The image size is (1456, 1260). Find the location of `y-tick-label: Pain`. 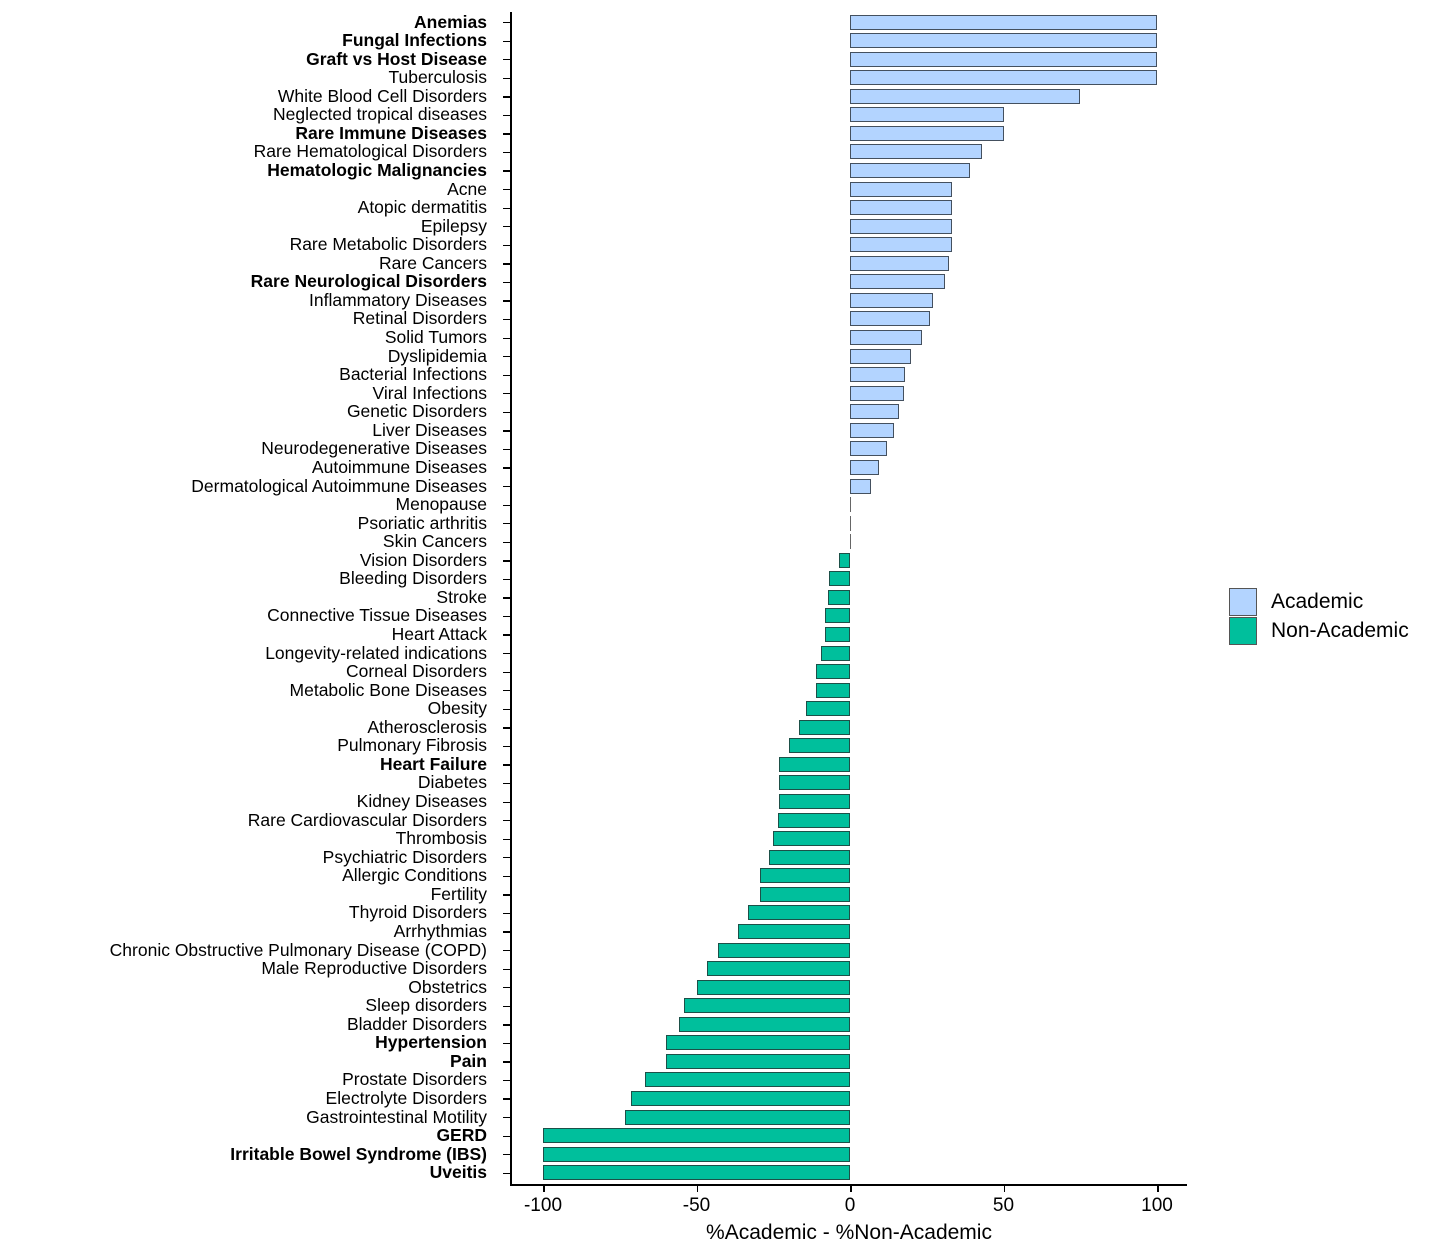

y-tick-label: Pain is located at coordinates (468, 1060).